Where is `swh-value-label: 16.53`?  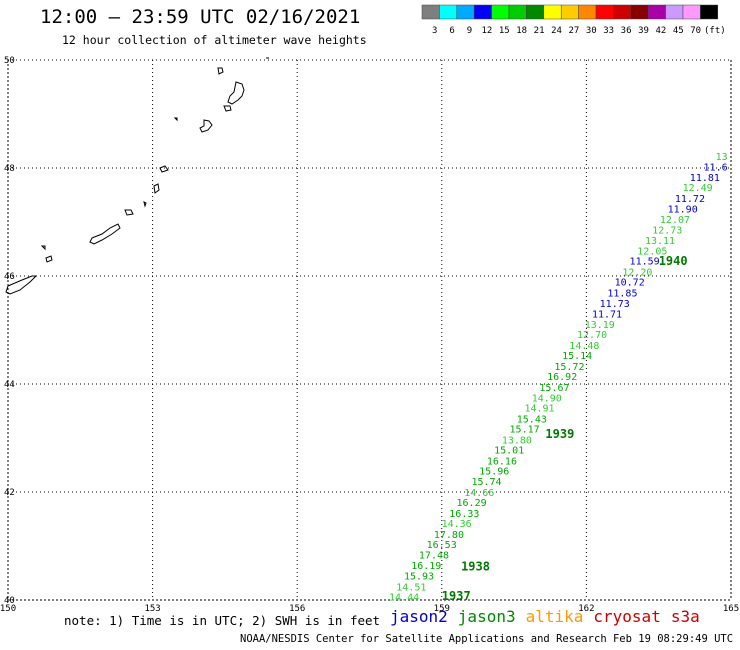 swh-value-label: 16.53 is located at coordinates (442, 545).